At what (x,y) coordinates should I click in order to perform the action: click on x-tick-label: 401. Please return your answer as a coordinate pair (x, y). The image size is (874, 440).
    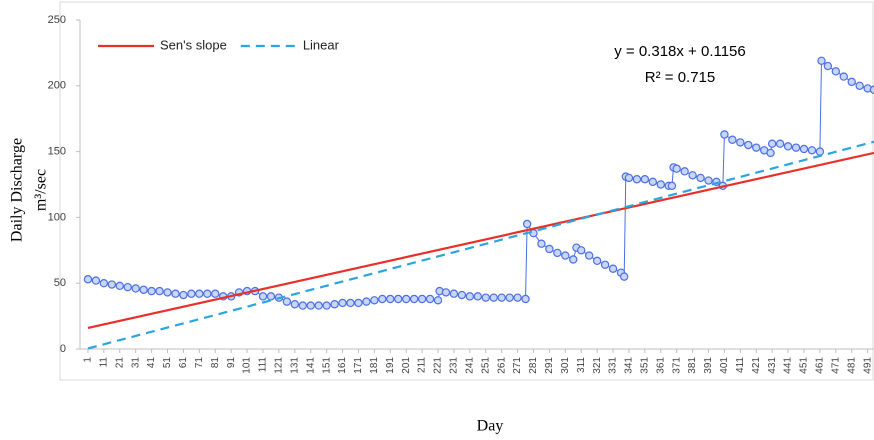
    Looking at the image, I should click on (724, 365).